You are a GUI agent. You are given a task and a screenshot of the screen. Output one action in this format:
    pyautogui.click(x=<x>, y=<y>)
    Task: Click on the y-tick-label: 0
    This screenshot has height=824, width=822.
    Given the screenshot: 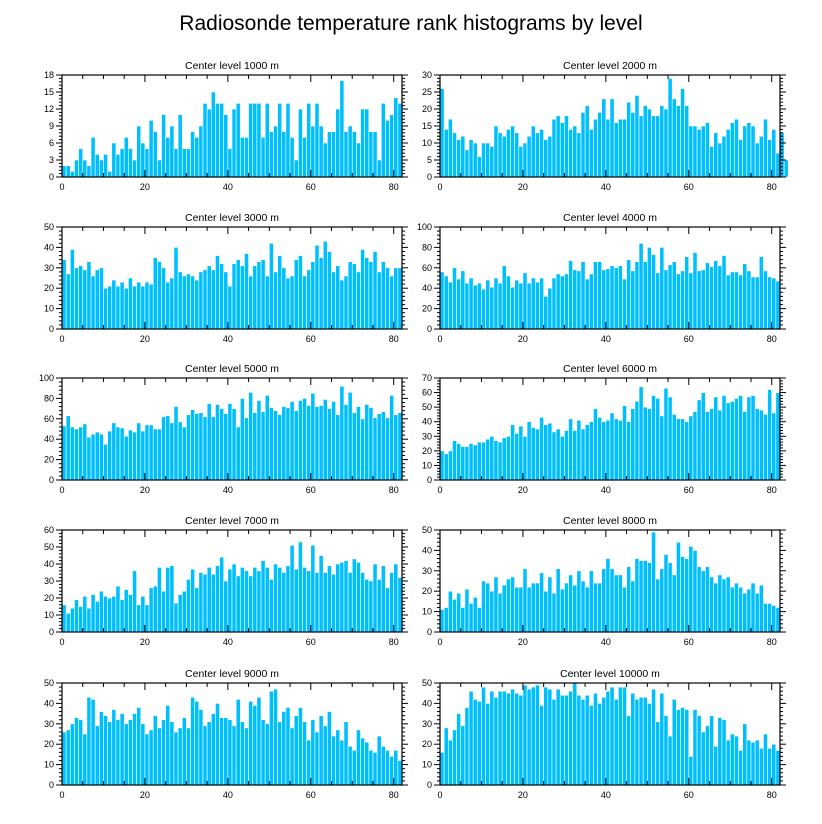 What is the action you would take?
    pyautogui.click(x=429, y=785)
    